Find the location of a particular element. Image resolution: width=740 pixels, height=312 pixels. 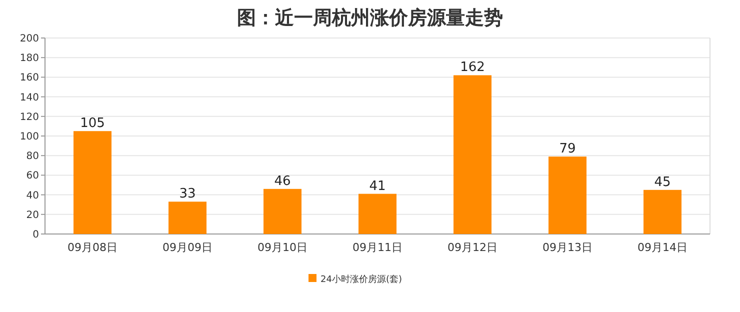

chart-title: 图：近一周杭州涨价房源量走势 is located at coordinates (370, 18).